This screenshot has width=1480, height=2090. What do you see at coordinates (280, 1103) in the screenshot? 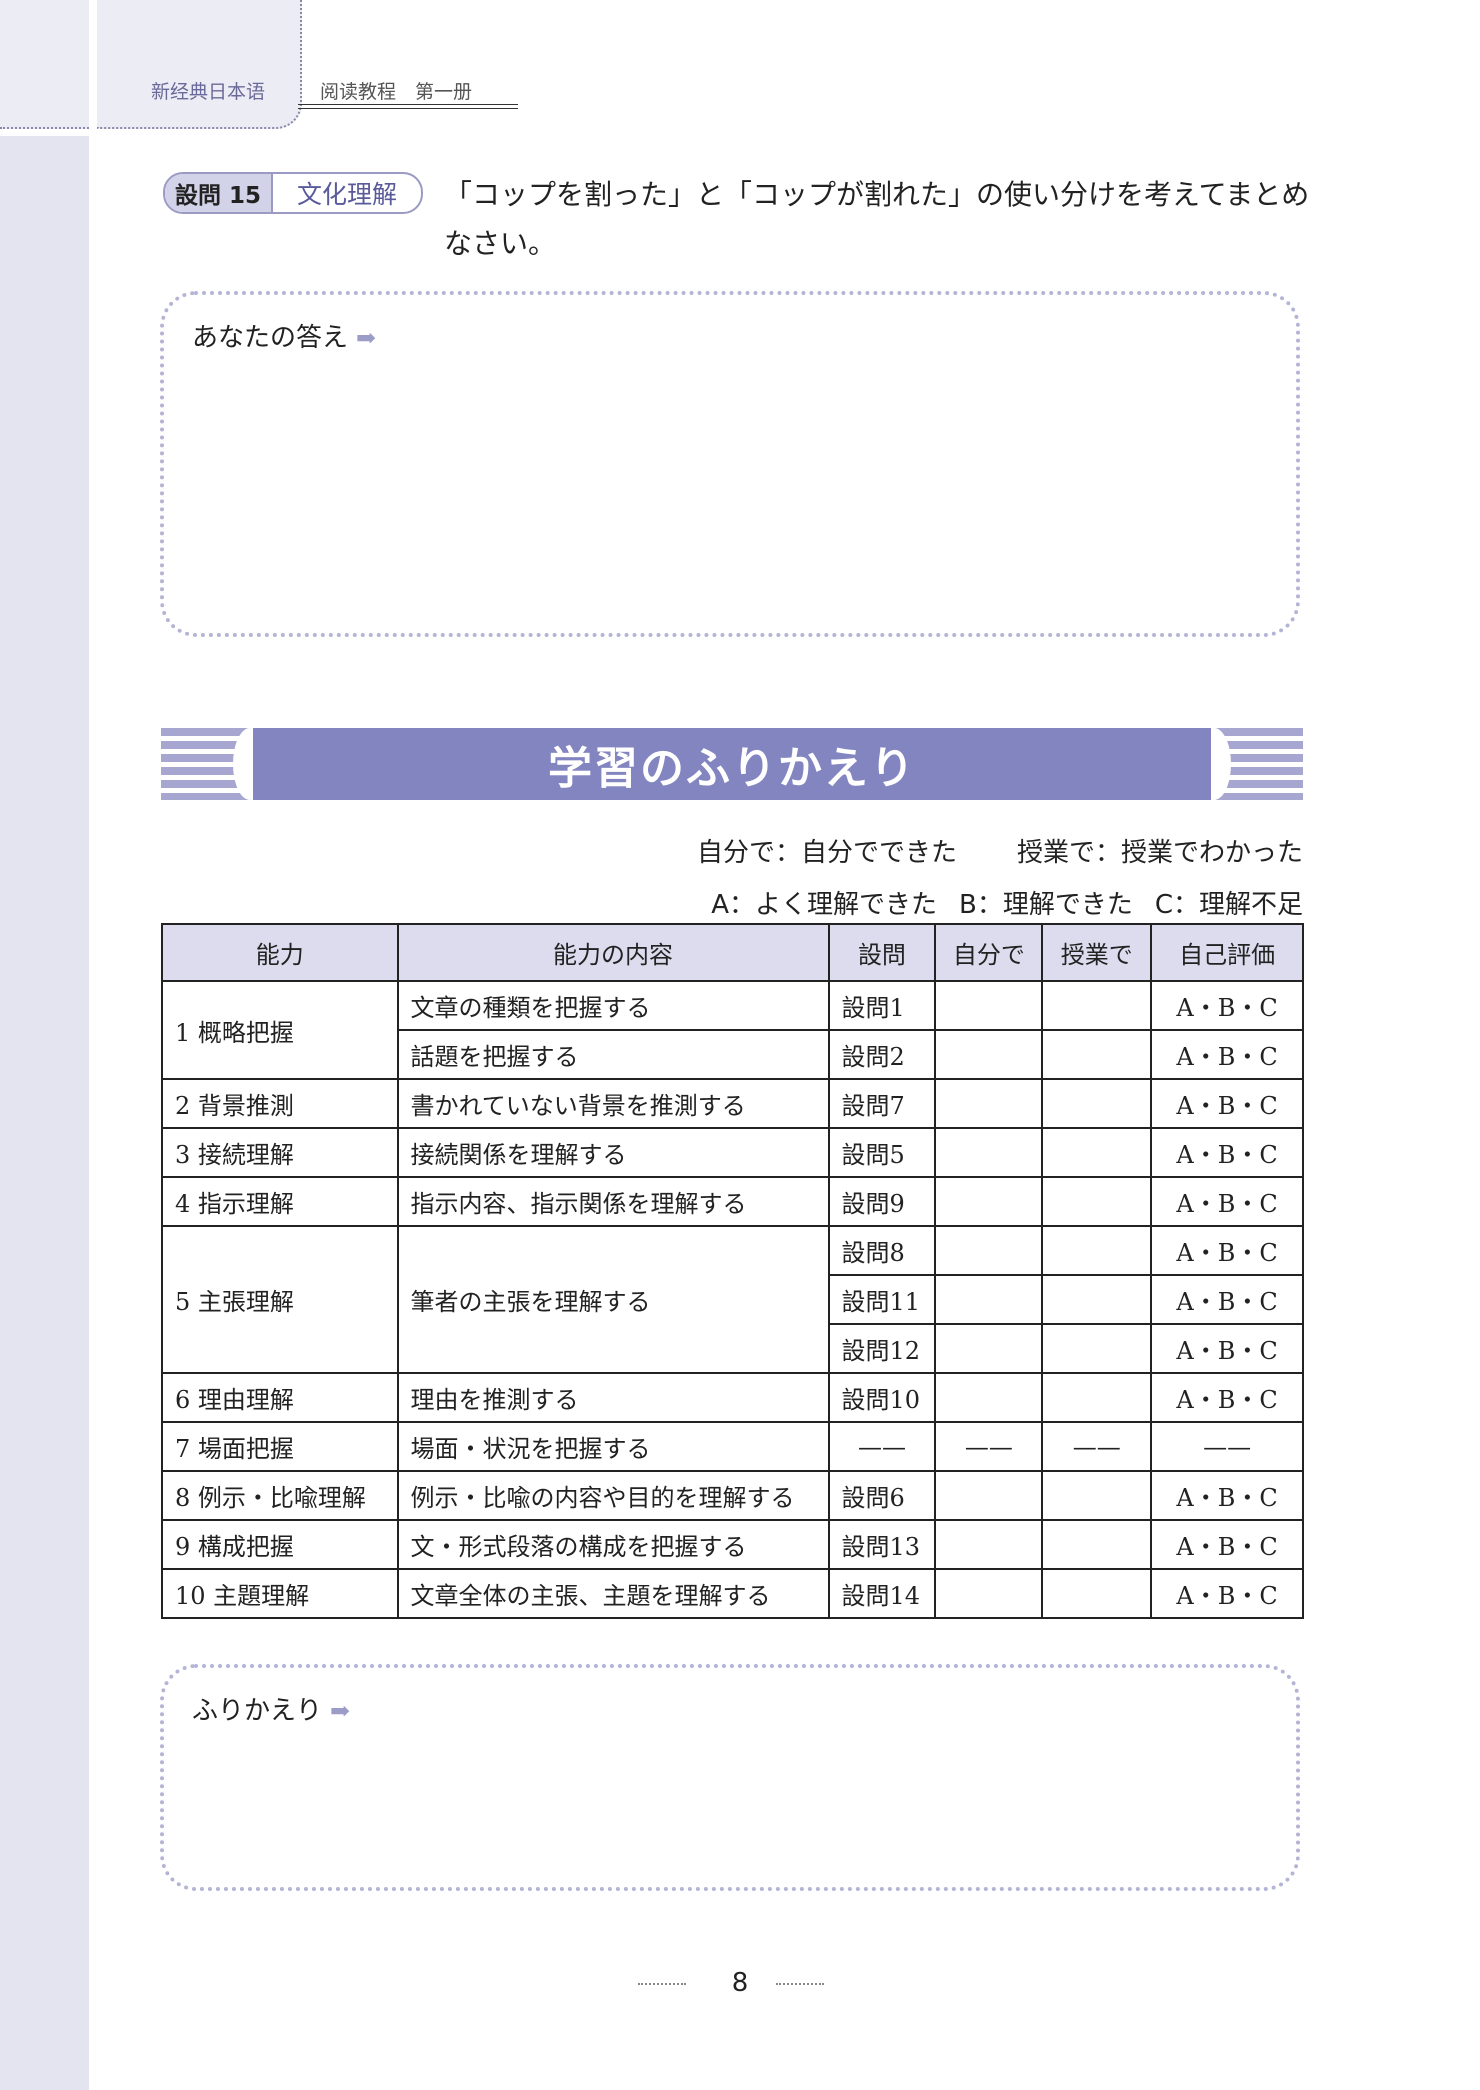
I see `cell-ability: 2 背景推測` at bounding box center [280, 1103].